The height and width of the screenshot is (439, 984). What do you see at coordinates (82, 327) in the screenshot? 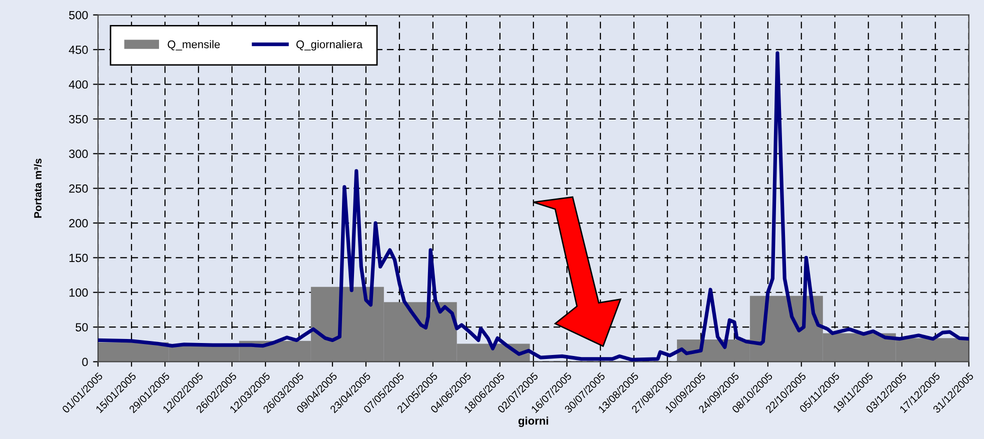
I see `y-tick-label: 50` at bounding box center [82, 327].